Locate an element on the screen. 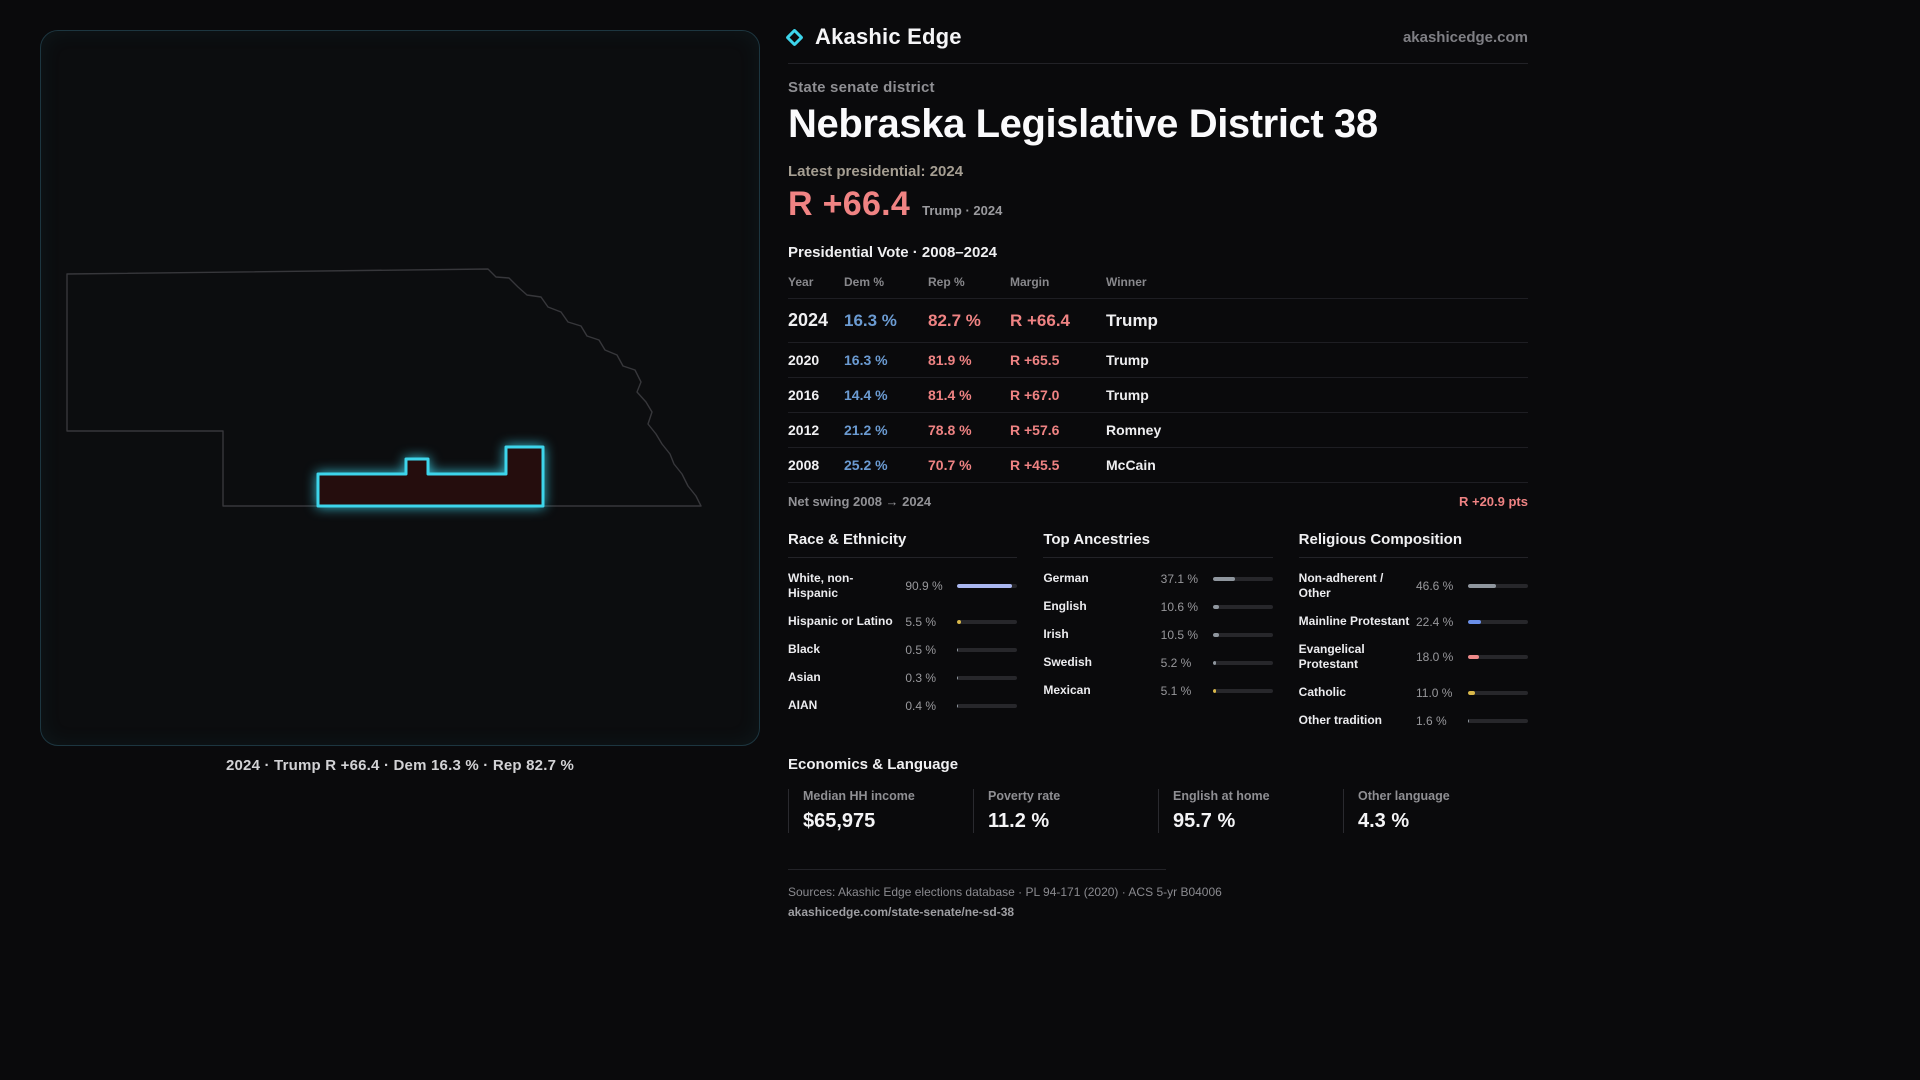  stat-label: Poverty rate is located at coordinates (1024, 796).